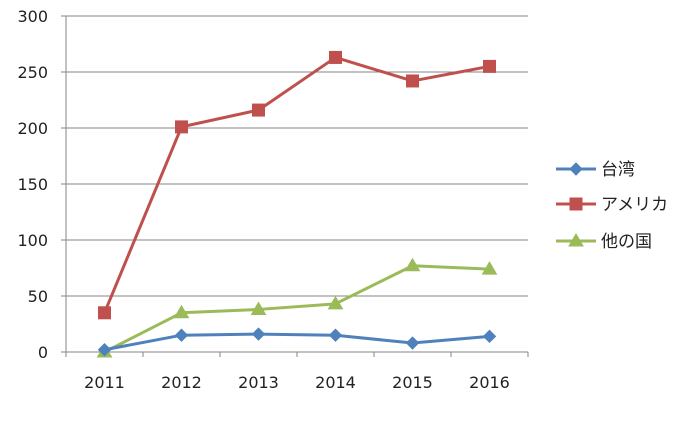 This screenshot has width=688, height=423. I want to click on x-tick-label: 2013, so click(258, 382).